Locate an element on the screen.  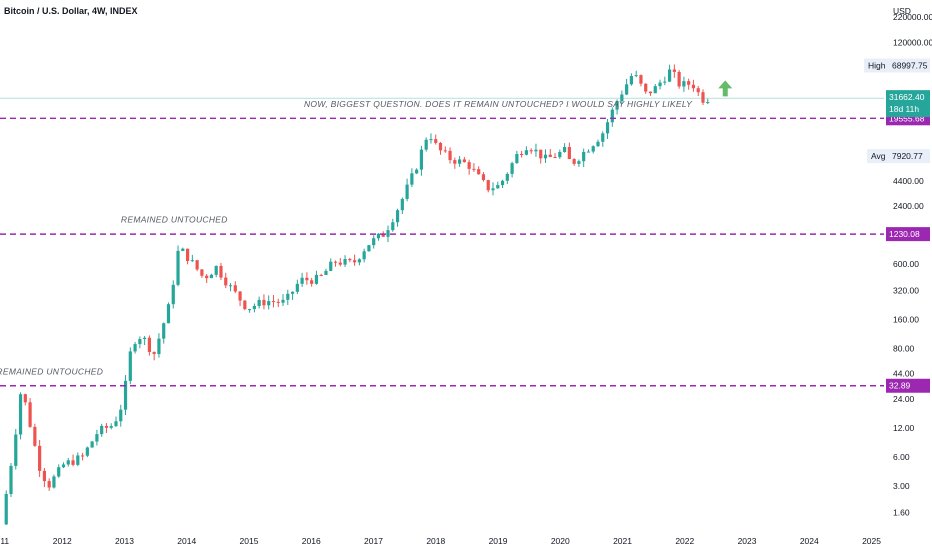
level-price-tag-label: 19555.68 is located at coordinates (907, 118).